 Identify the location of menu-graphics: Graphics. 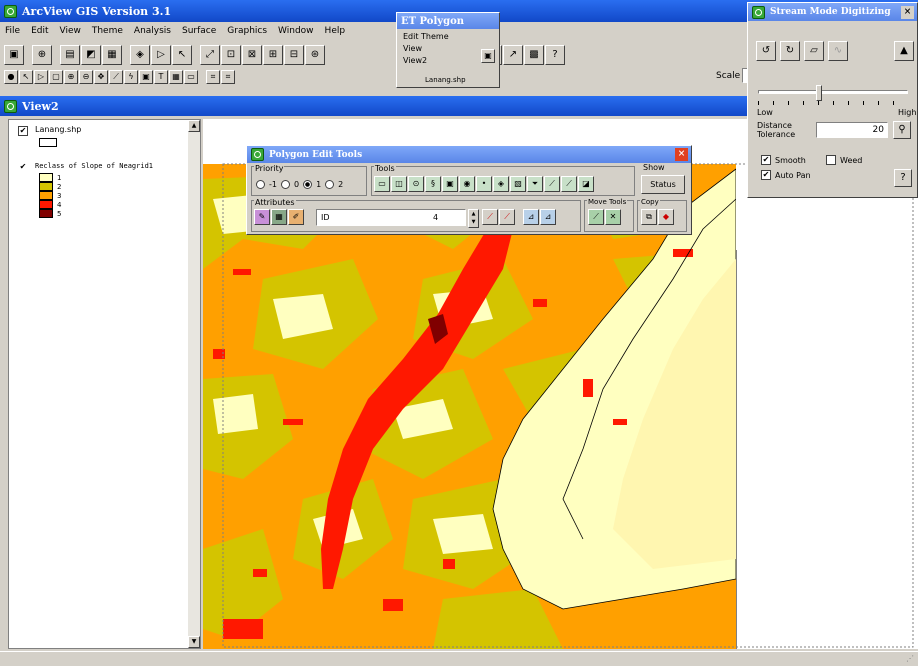
(247, 31).